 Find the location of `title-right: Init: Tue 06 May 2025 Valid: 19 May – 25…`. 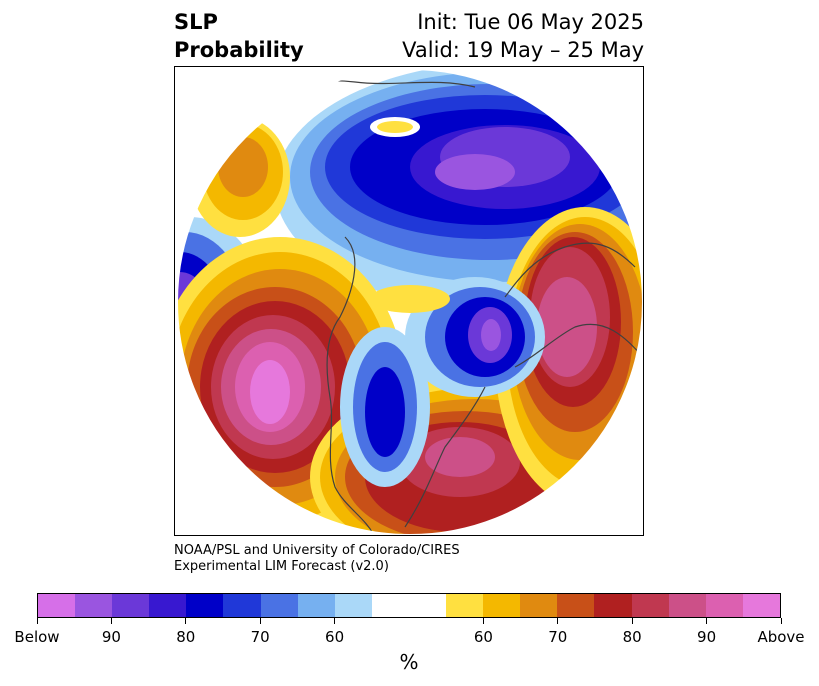

title-right: Init: Tue 06 May 2025 Valid: 19 May – 25… is located at coordinates (523, 36).